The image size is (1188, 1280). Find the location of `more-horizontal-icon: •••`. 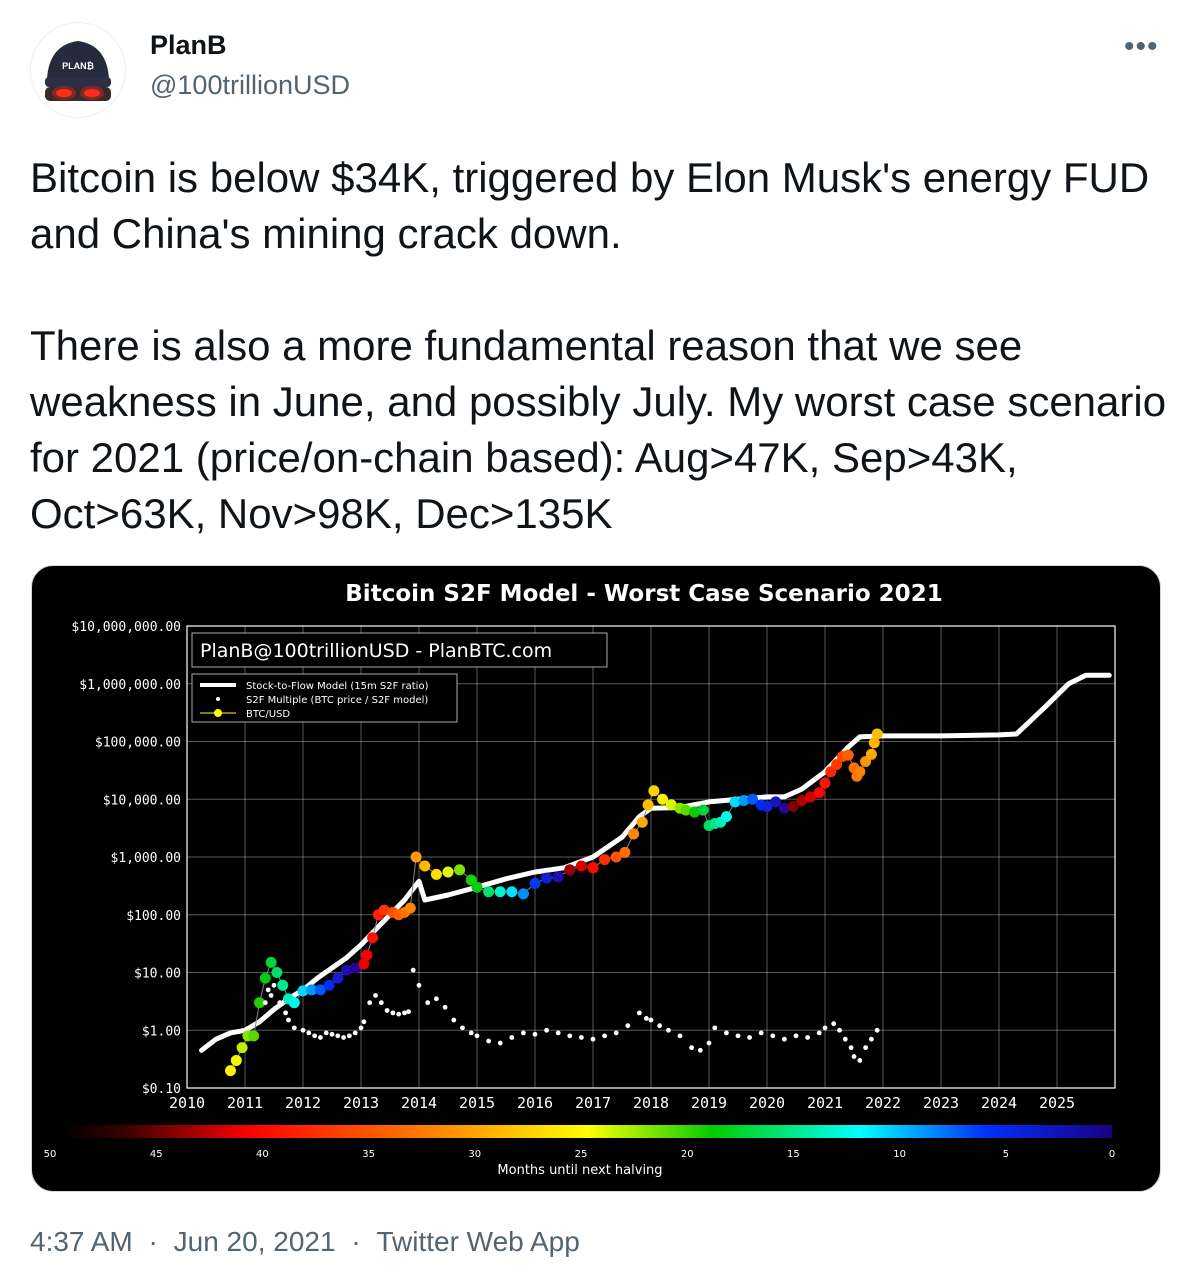

more-horizontal-icon: ••• is located at coordinates (1141, 46).